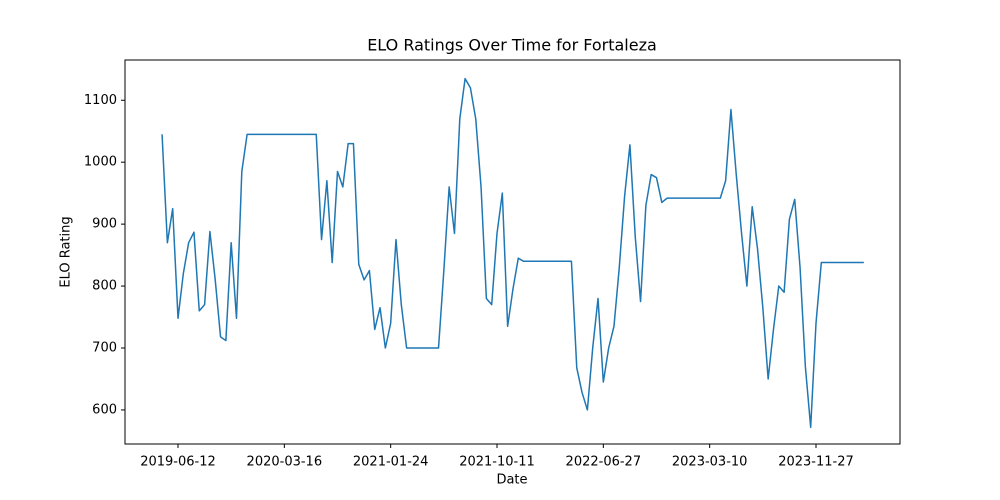 This screenshot has height=500, width=1000. Describe the element at coordinates (497, 462) in the screenshot. I see `x-tick-label: 2021-10-11` at that location.